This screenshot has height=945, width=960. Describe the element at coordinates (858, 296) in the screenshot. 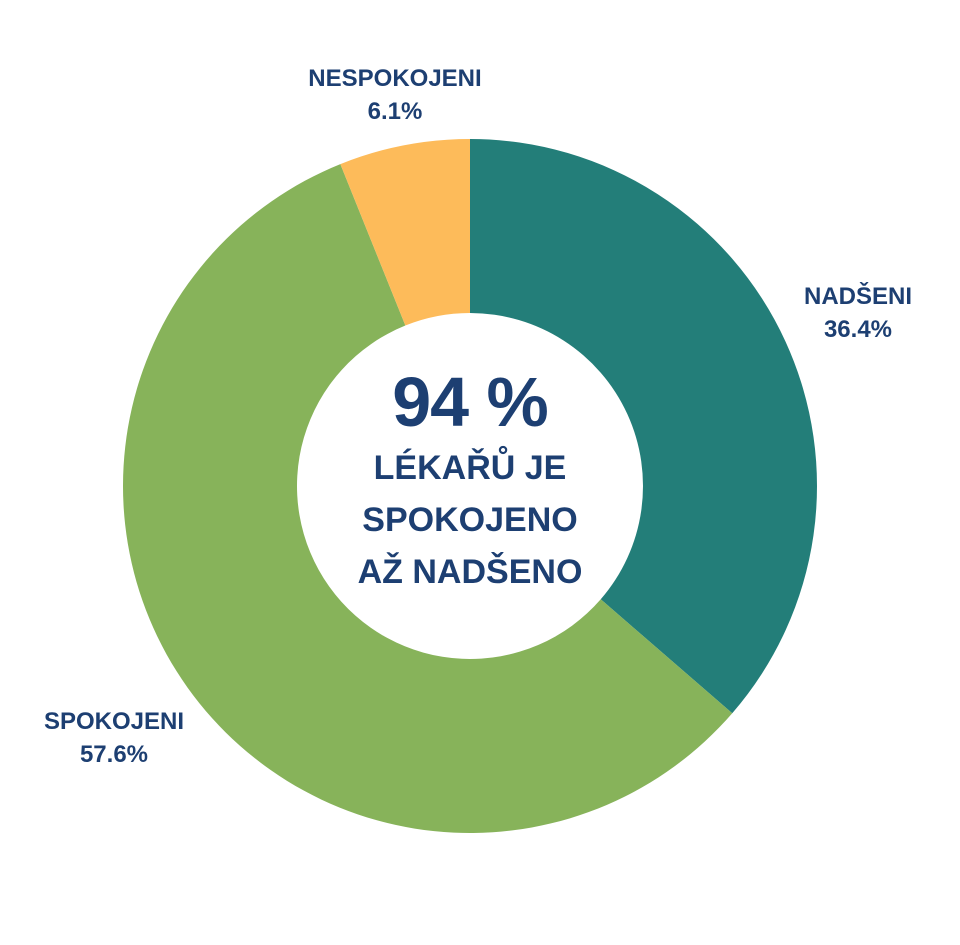

I see `label-nadseni-name: NADŠENI` at that location.